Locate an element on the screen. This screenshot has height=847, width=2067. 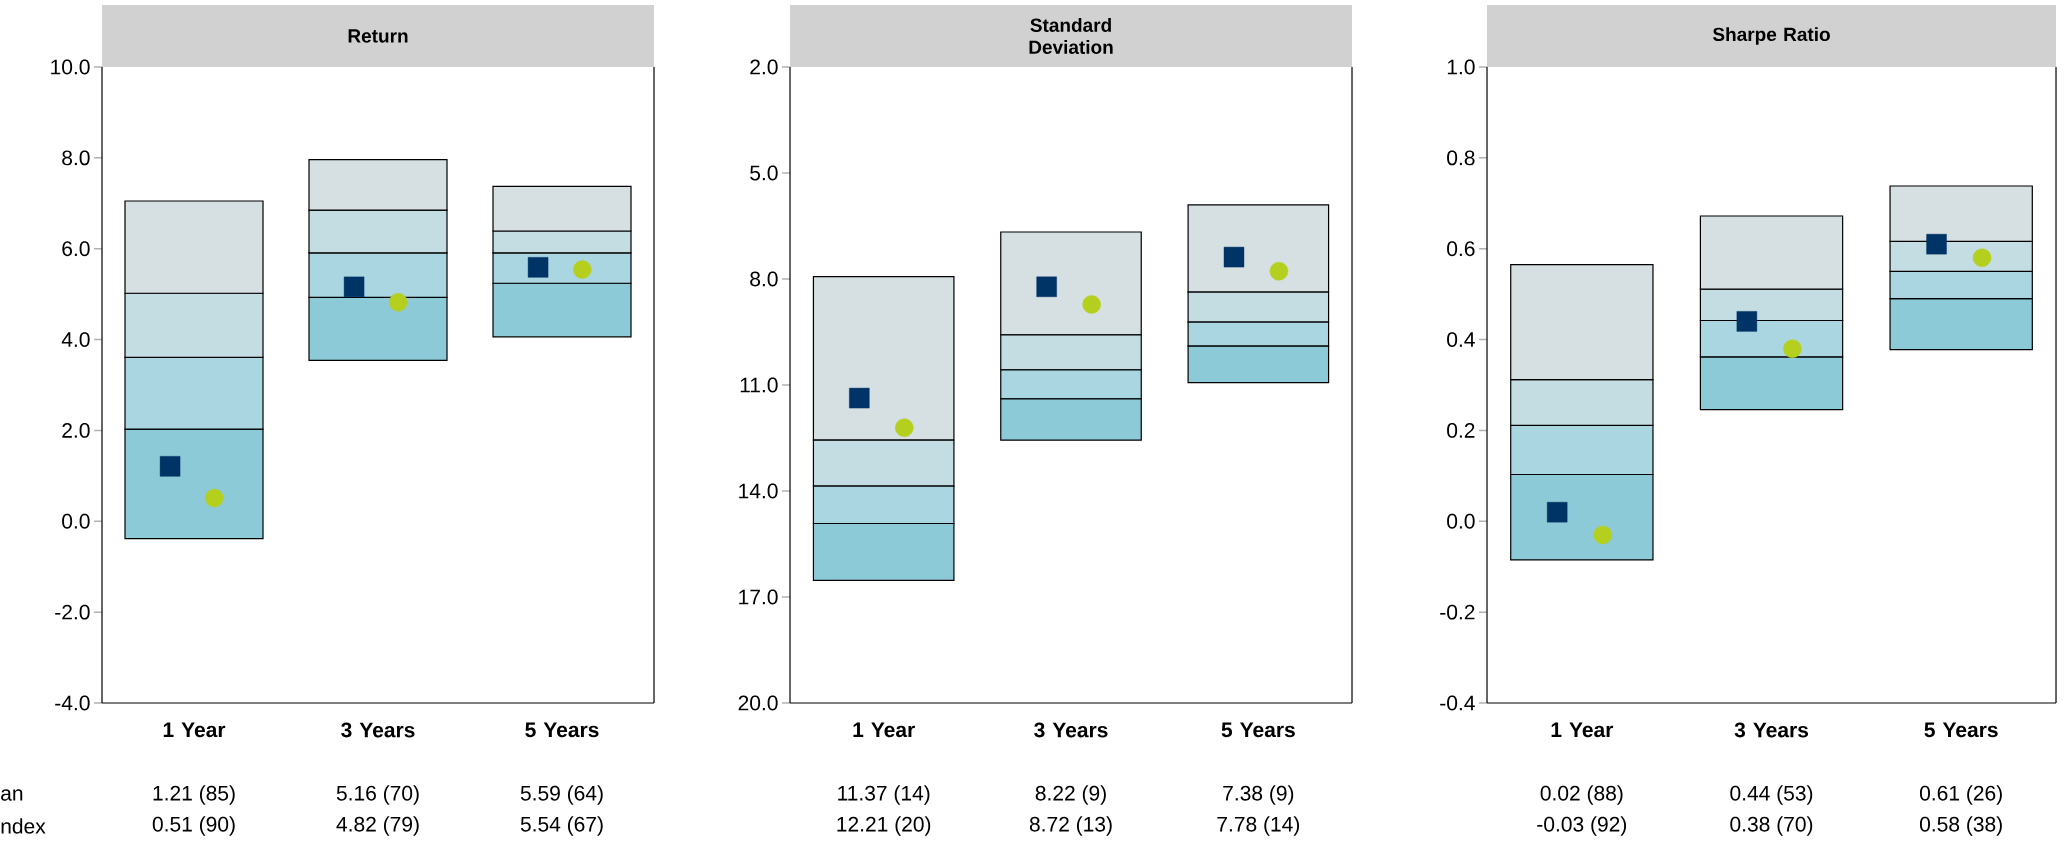
y-tick-label: 6.0 is located at coordinates (76, 249).